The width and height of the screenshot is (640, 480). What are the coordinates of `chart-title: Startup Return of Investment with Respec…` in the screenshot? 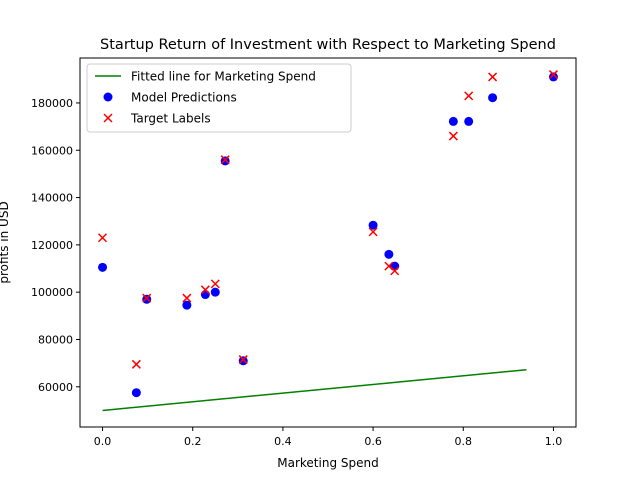 It's located at (328, 45).